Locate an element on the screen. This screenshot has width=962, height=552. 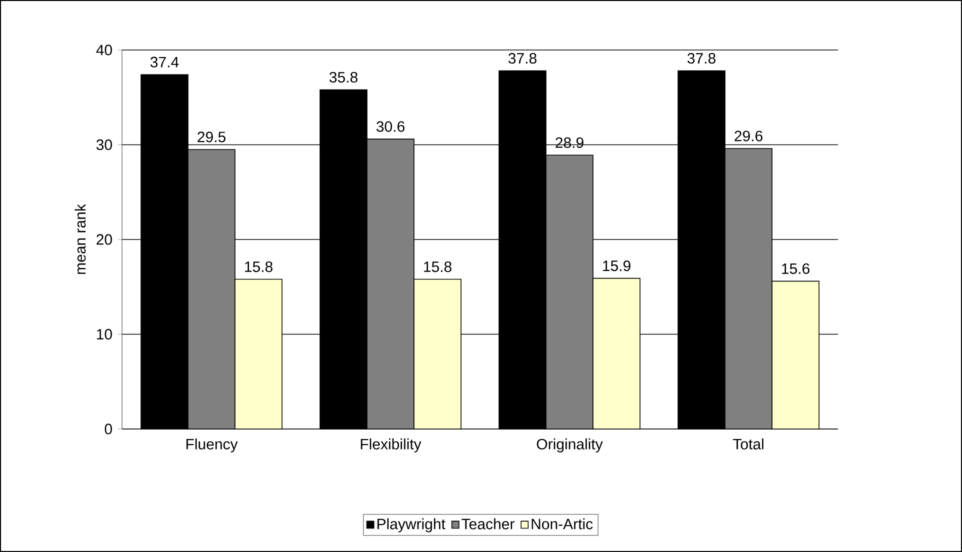
y-tick-label: 40 is located at coordinates (104, 50).